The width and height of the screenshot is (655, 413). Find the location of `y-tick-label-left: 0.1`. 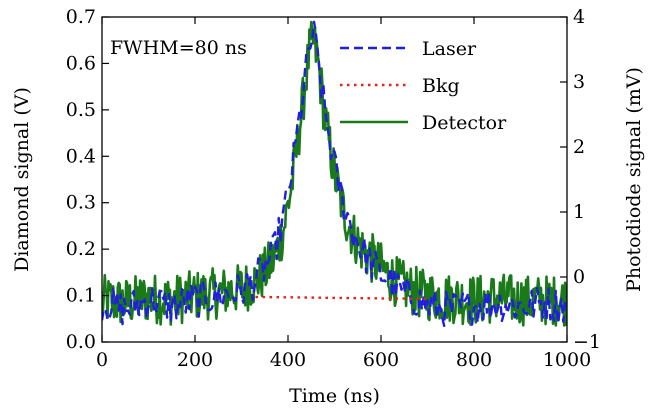

y-tick-label-left: 0.1 is located at coordinates (81, 296).